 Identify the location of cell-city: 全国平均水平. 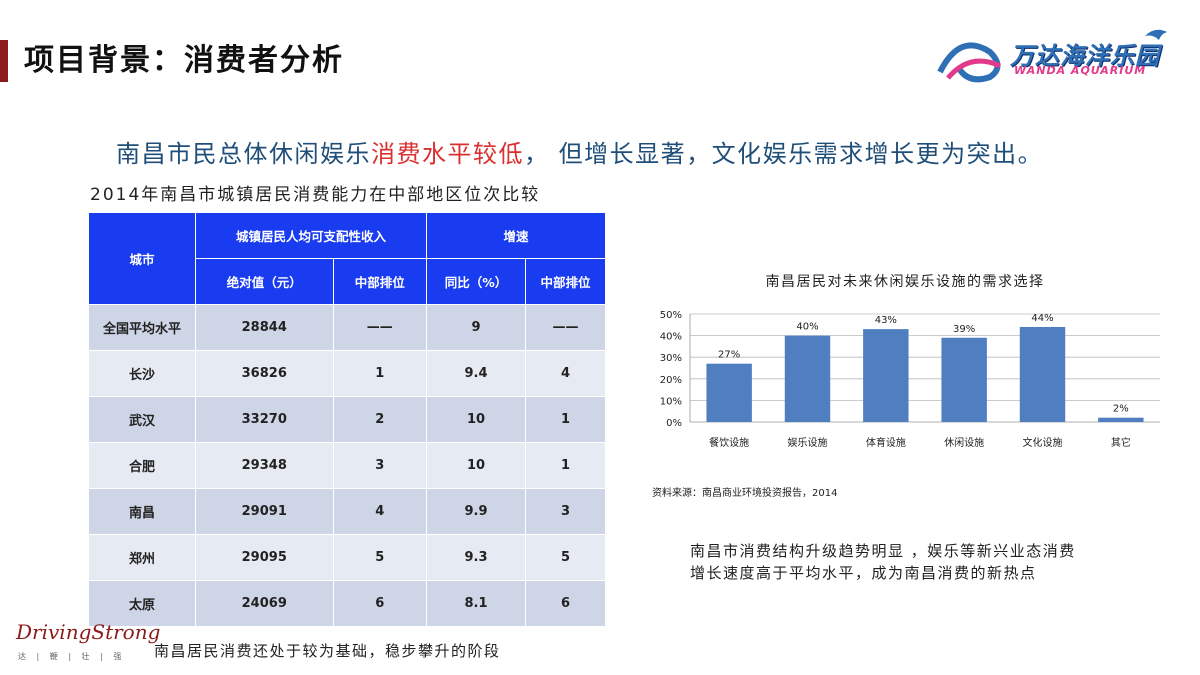
(142, 327).